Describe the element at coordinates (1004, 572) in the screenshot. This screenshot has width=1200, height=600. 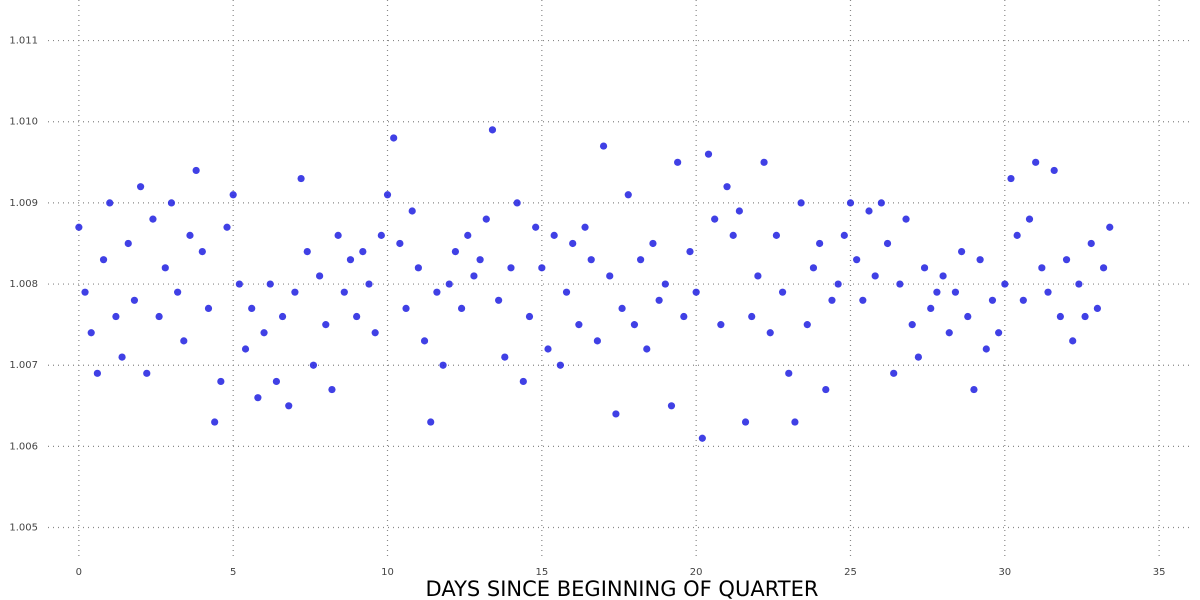
I see `x-tick-label: 30` at that location.